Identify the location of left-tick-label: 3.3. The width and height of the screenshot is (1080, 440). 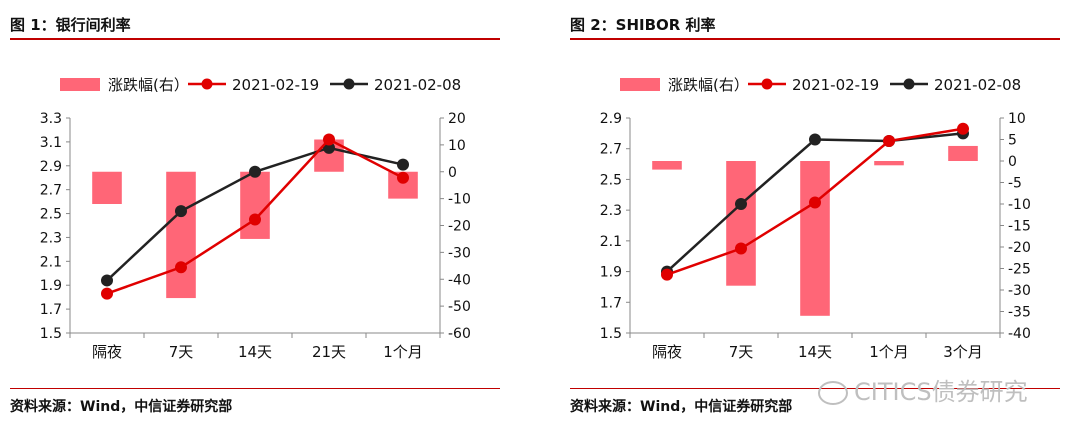
(51, 119).